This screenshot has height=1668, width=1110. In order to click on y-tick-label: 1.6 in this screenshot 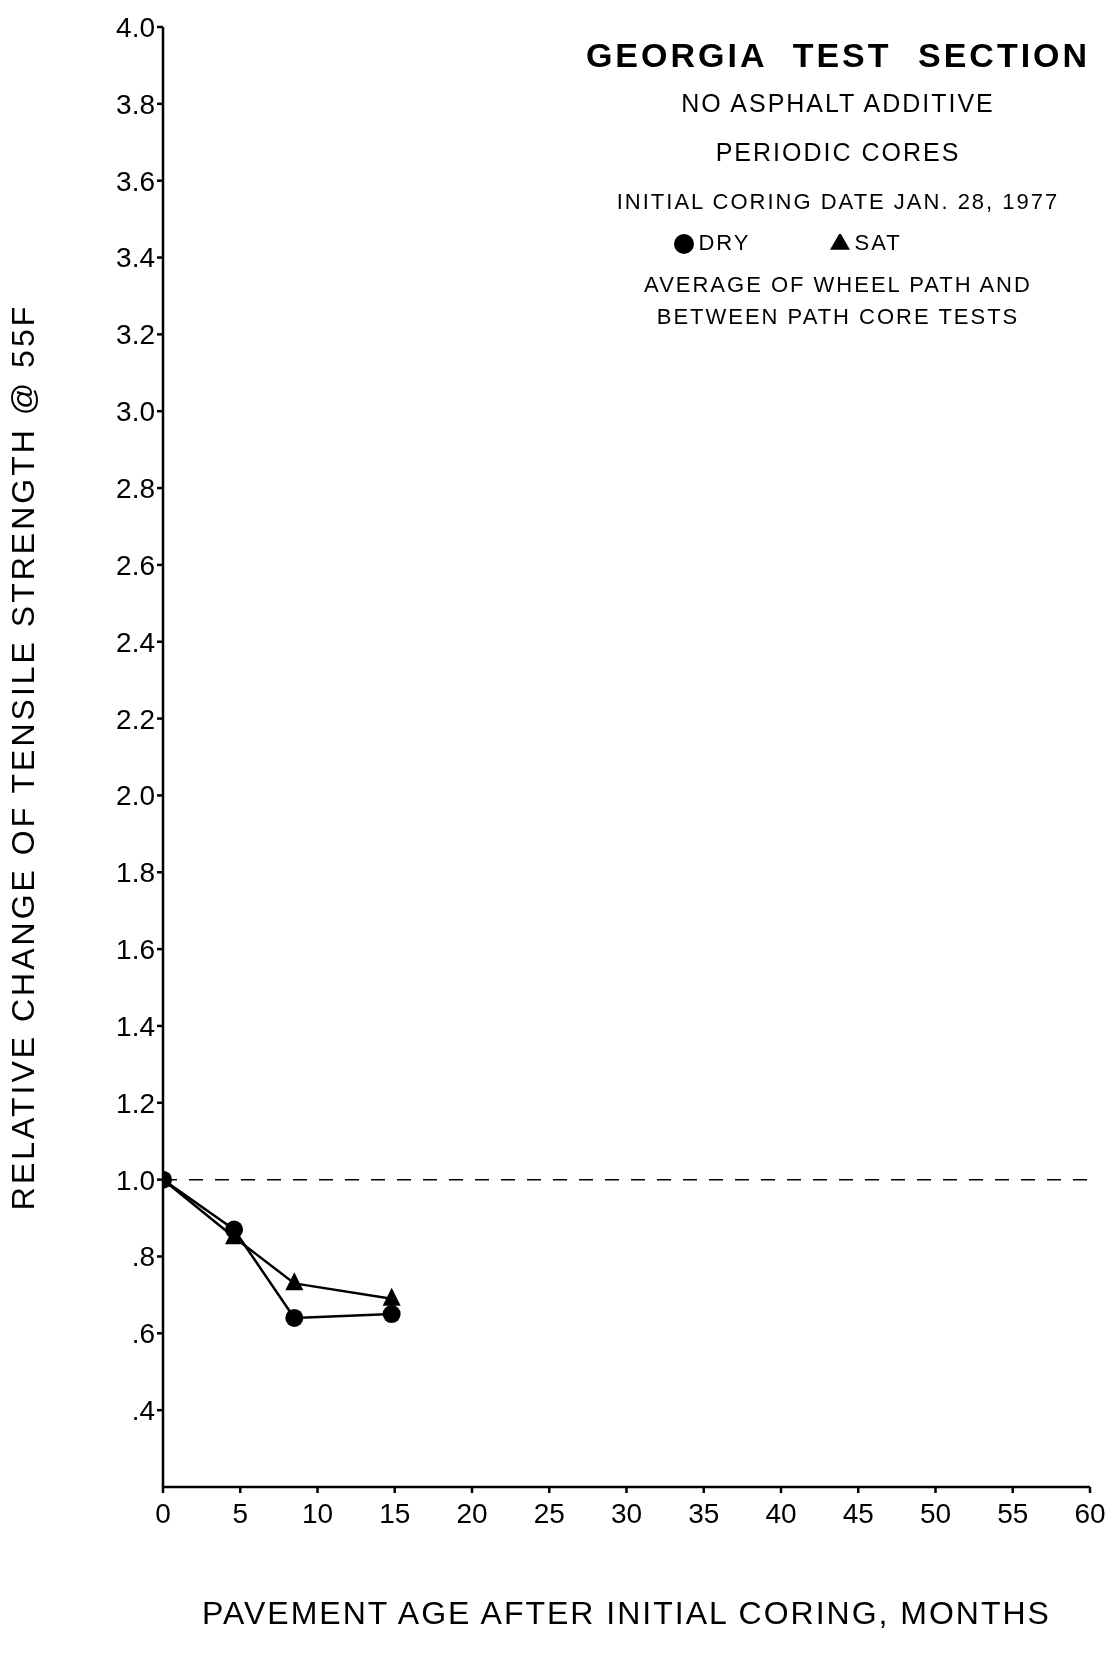, I will do `click(135, 950)`.